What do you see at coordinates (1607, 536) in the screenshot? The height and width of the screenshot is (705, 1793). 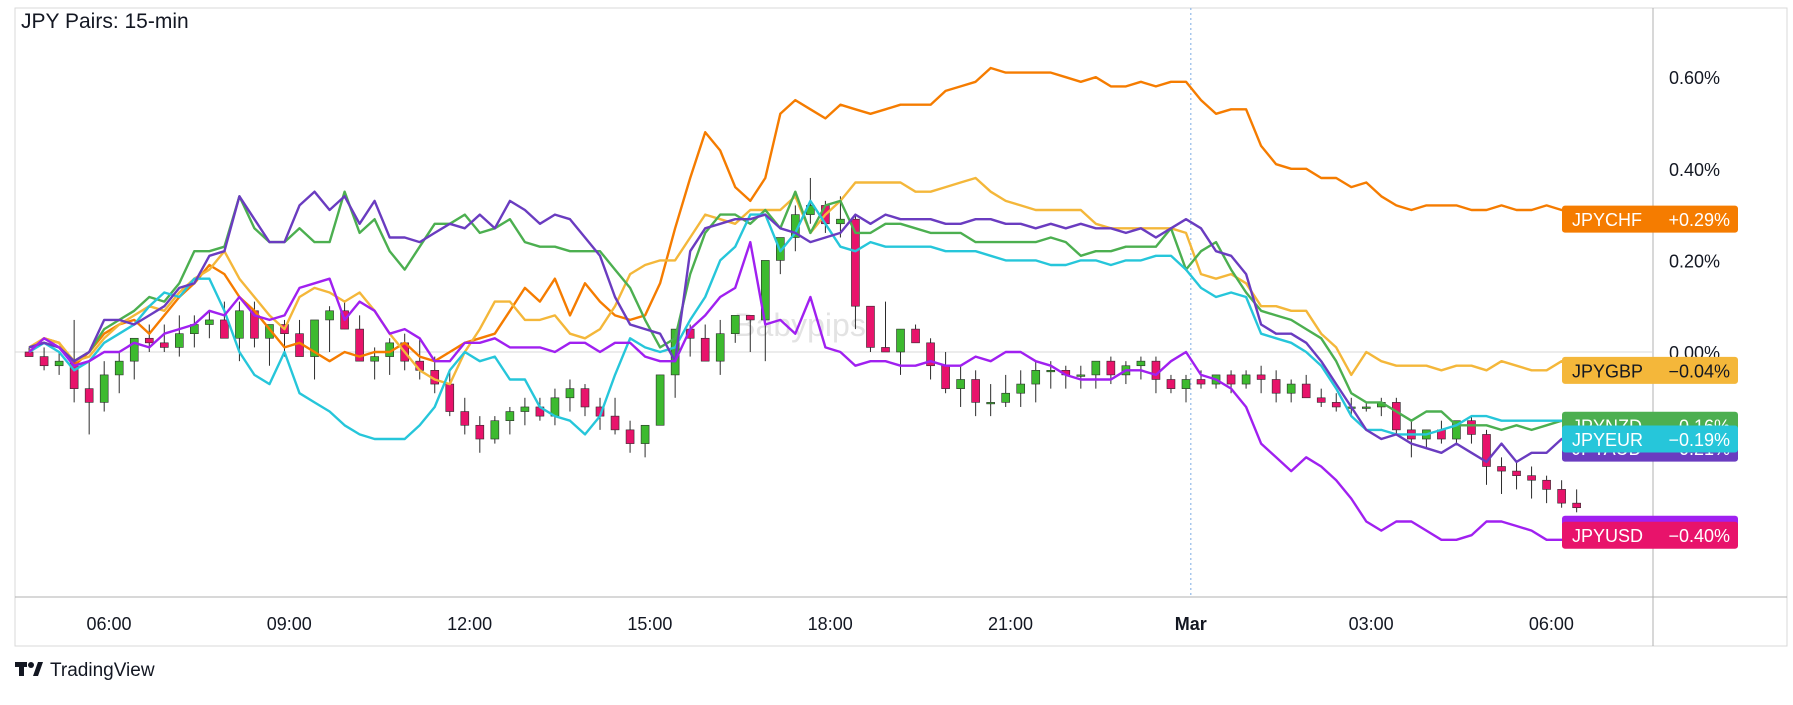 I see `series-label-name: JPYUSD` at bounding box center [1607, 536].